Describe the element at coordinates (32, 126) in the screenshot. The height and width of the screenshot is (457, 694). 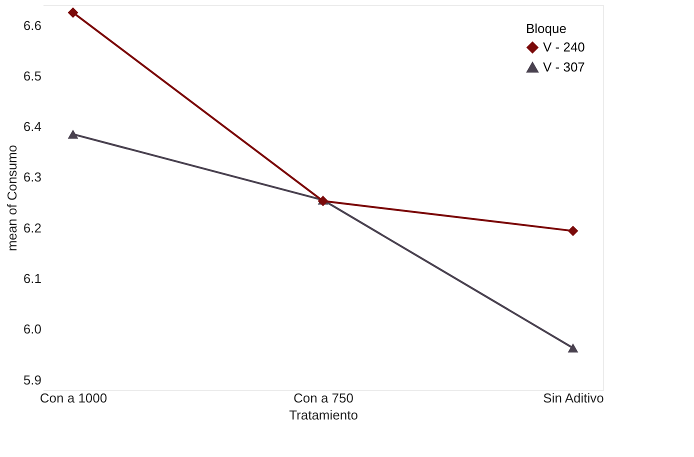
I see `y-tick-label: 6.4` at that location.